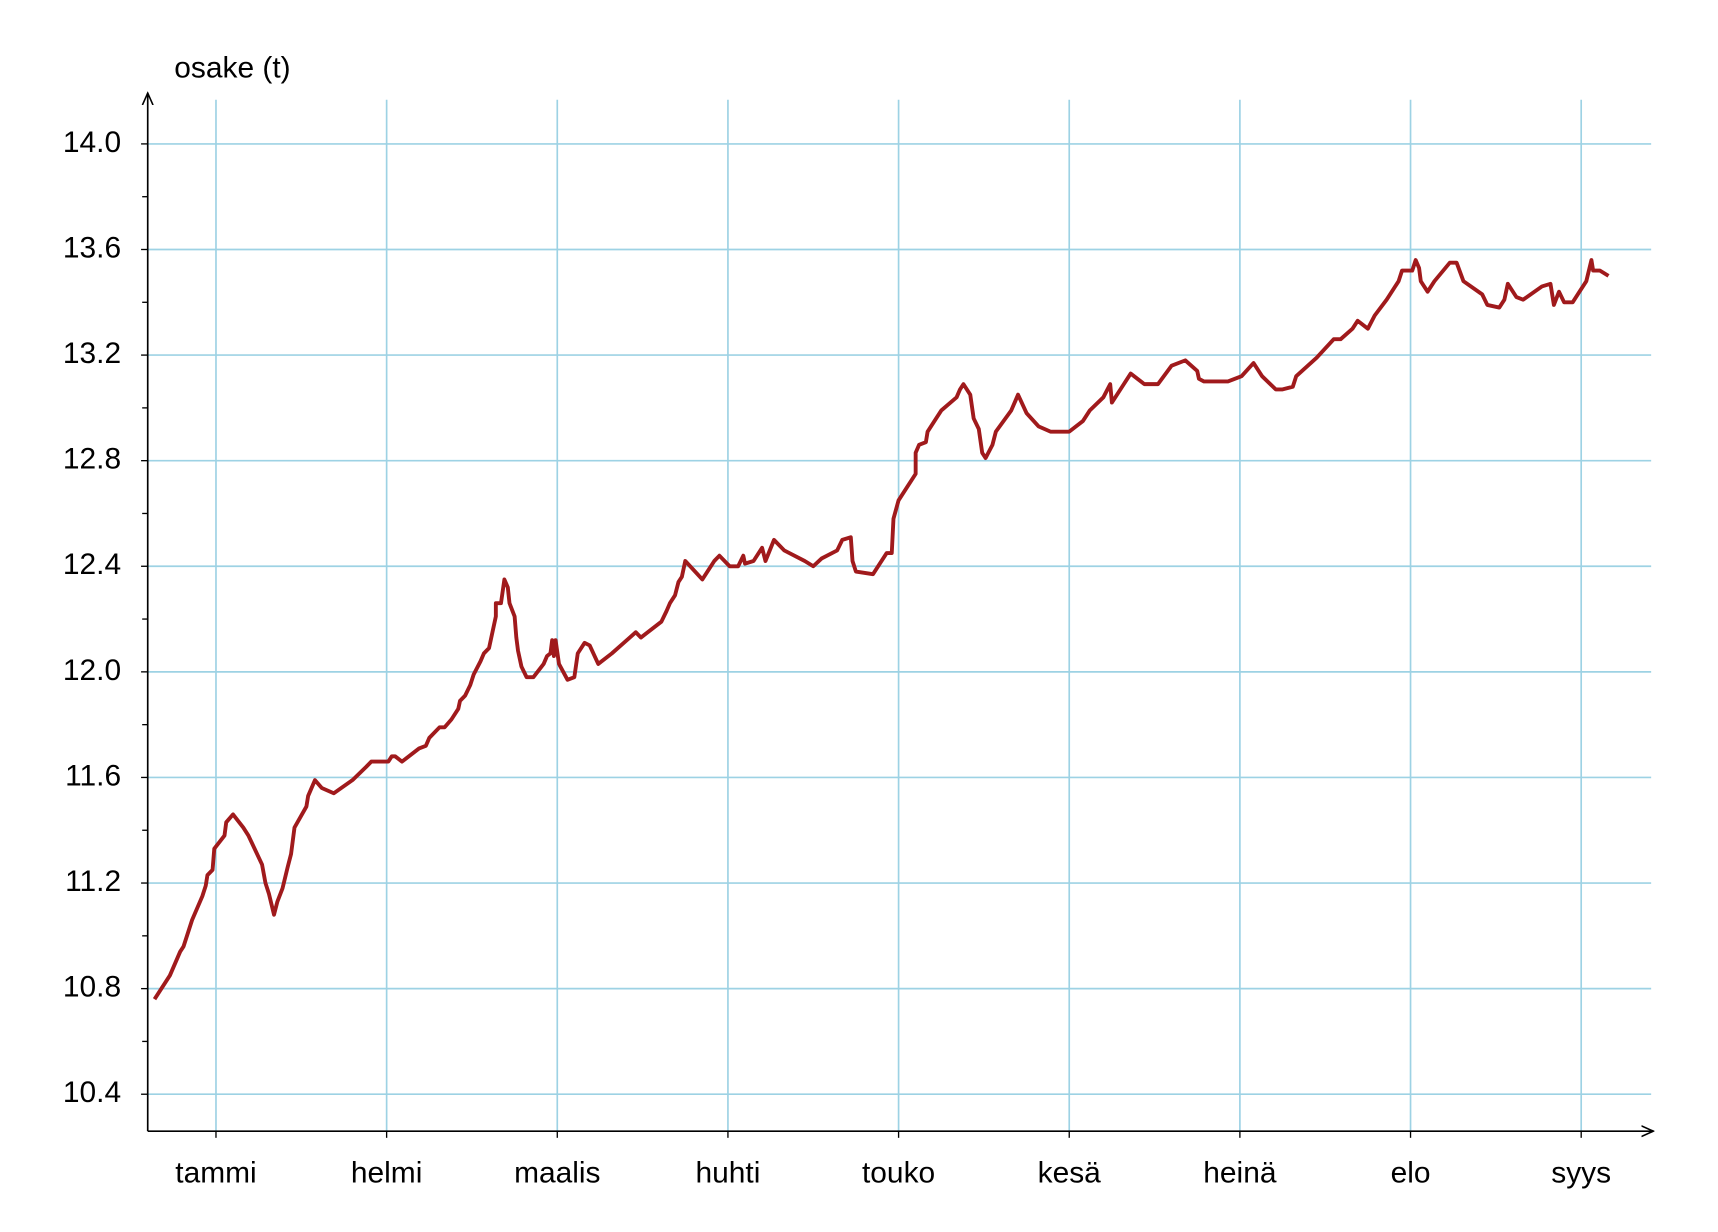  Describe the element at coordinates (1411, 1172) in the screenshot. I see `x-tick-label: elo` at that location.